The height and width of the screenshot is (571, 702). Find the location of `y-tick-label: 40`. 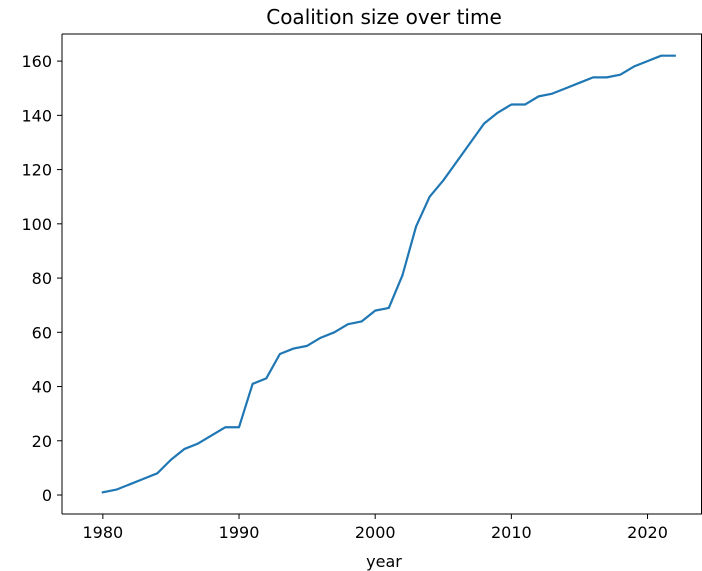

y-tick-label: 40 is located at coordinates (42, 387).